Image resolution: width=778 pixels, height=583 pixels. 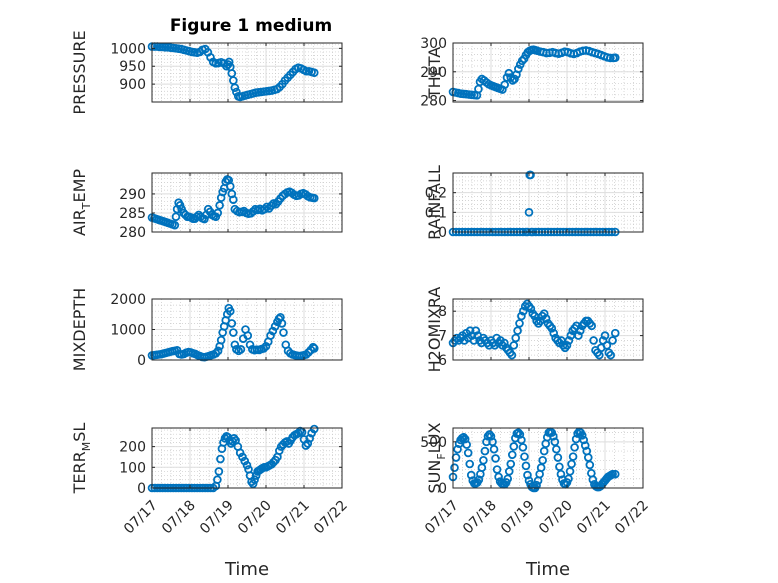 What do you see at coordinates (534, 329) in the screenshot?
I see `series-h2omixra` at bounding box center [534, 329].